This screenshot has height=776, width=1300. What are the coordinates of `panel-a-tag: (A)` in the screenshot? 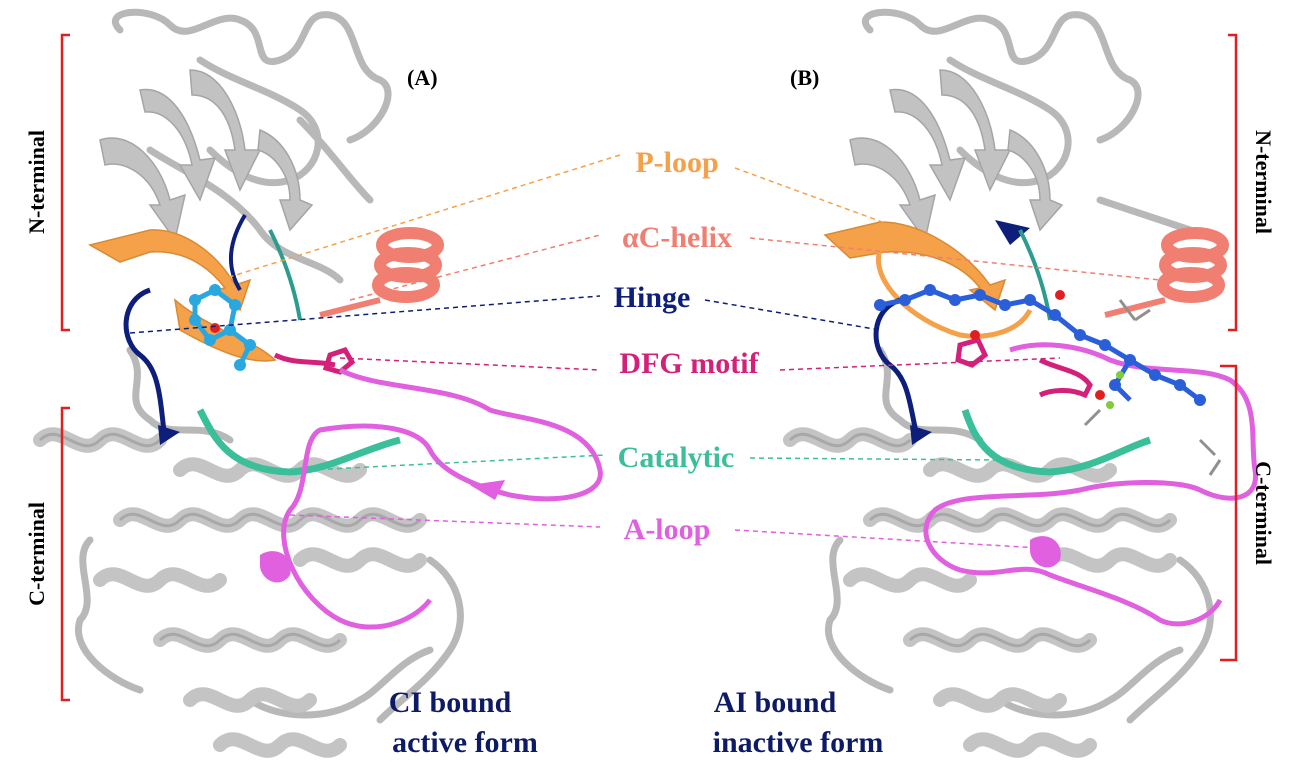 It's located at (422, 77).